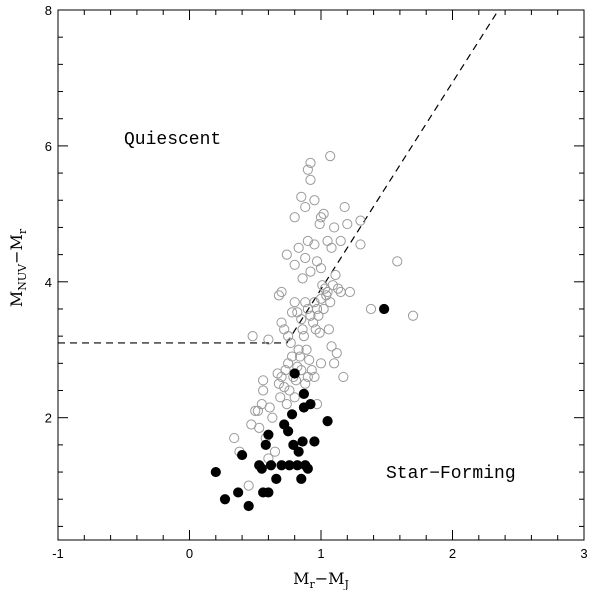  Describe the element at coordinates (16, 249) in the screenshot. I see `y-axis-title-mid: −M` at that location.